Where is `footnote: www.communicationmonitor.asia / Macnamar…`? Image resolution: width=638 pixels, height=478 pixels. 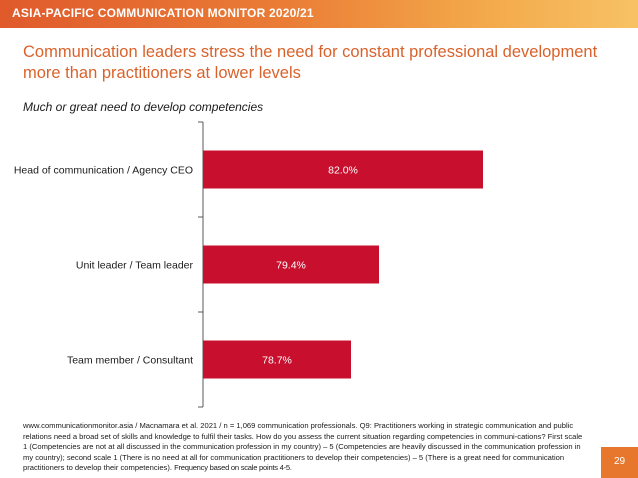
footnote: www.communicationmonitor.asia / Macnamar… is located at coordinates (303, 447).